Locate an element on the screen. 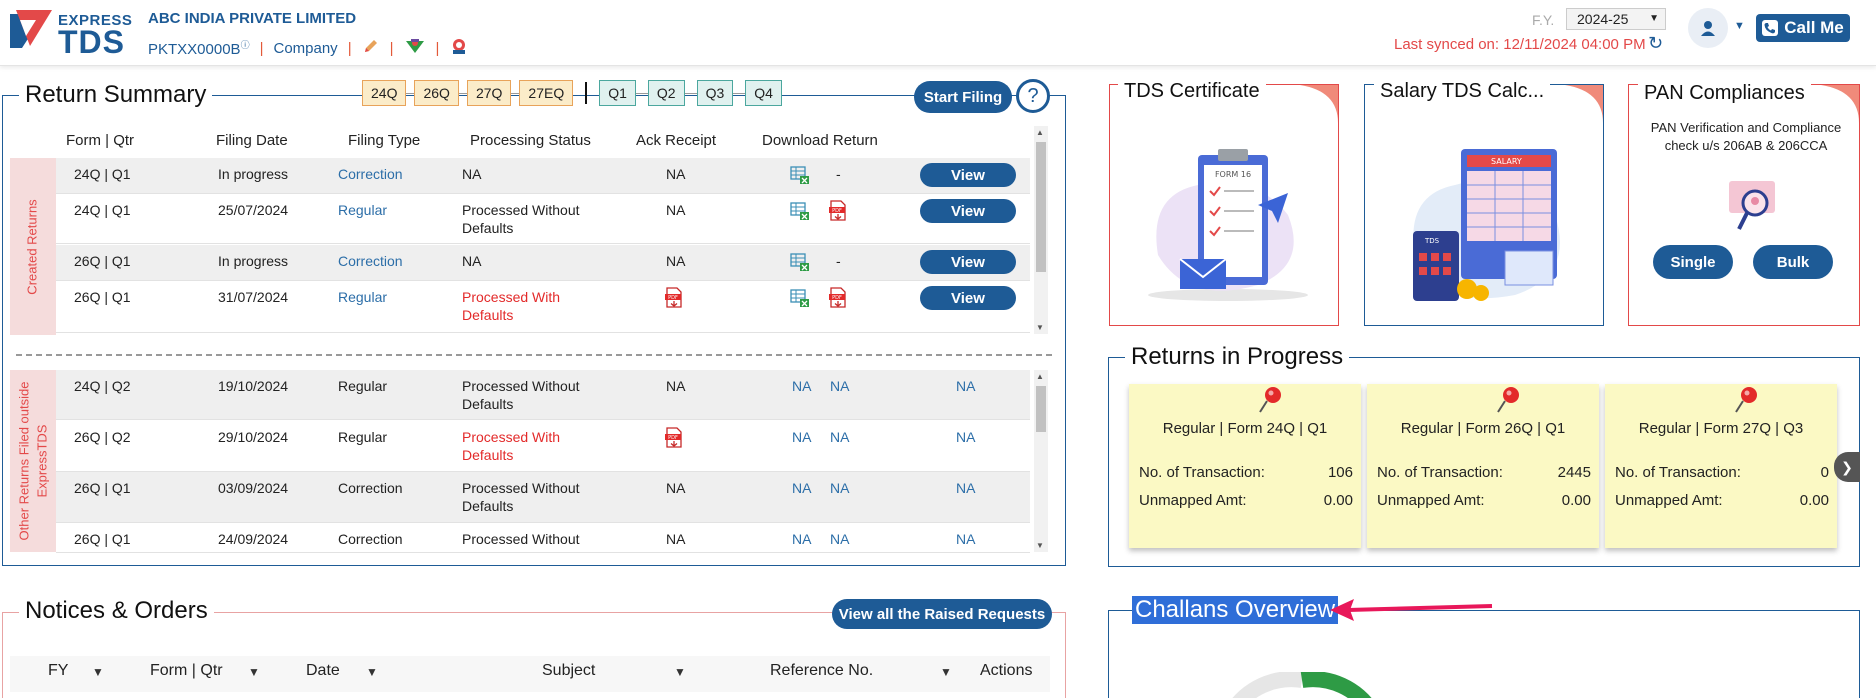  cell-processing-status: NA is located at coordinates (472, 261).